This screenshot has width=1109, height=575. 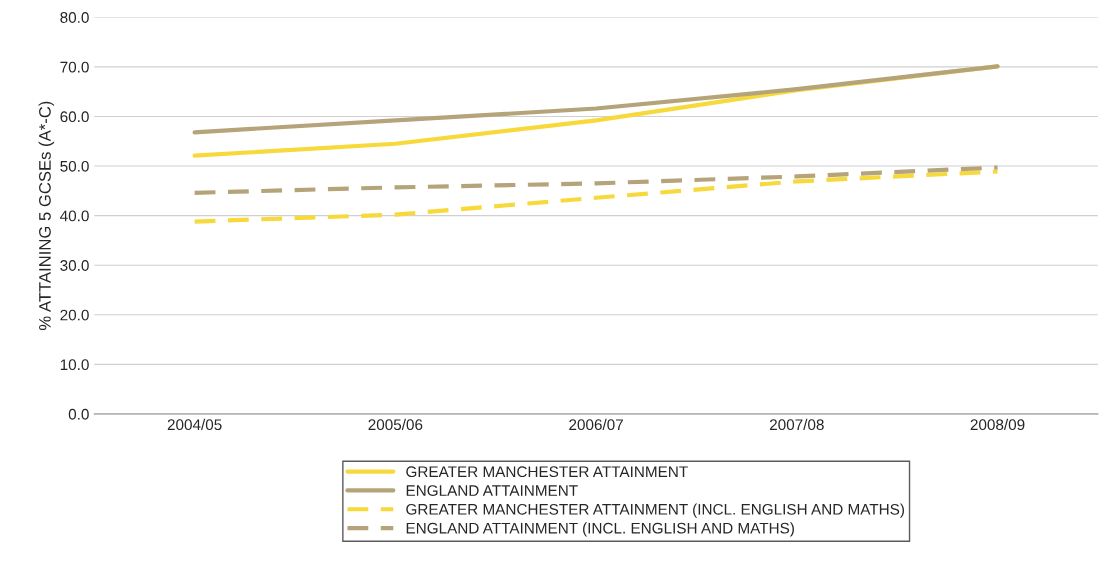 What do you see at coordinates (655, 510) in the screenshot?
I see `legend-label: GREATER MANCHESTER ATTAINMENT (INCL. ENGLISH AND MATHS)` at bounding box center [655, 510].